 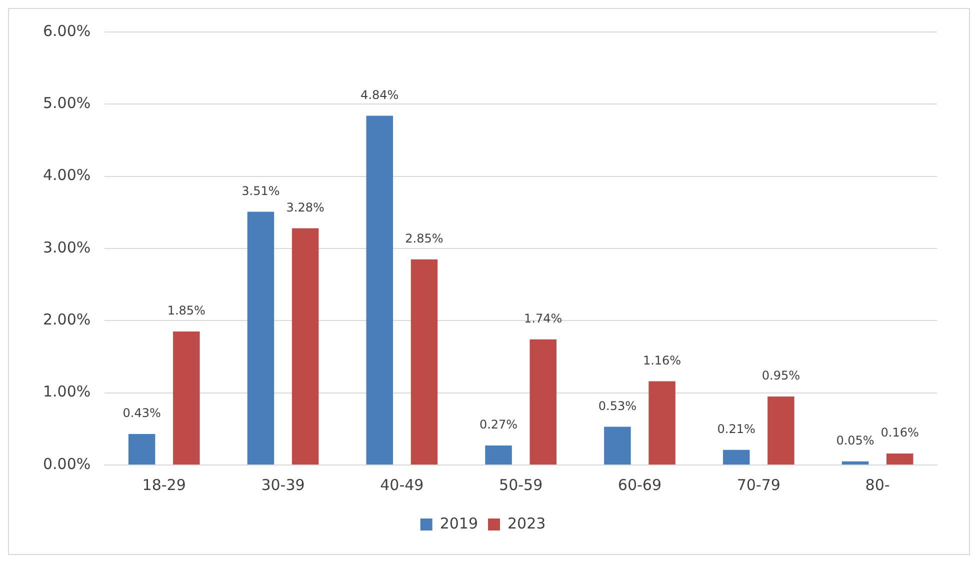 I want to click on data-label: 2.85%, so click(x=424, y=238).